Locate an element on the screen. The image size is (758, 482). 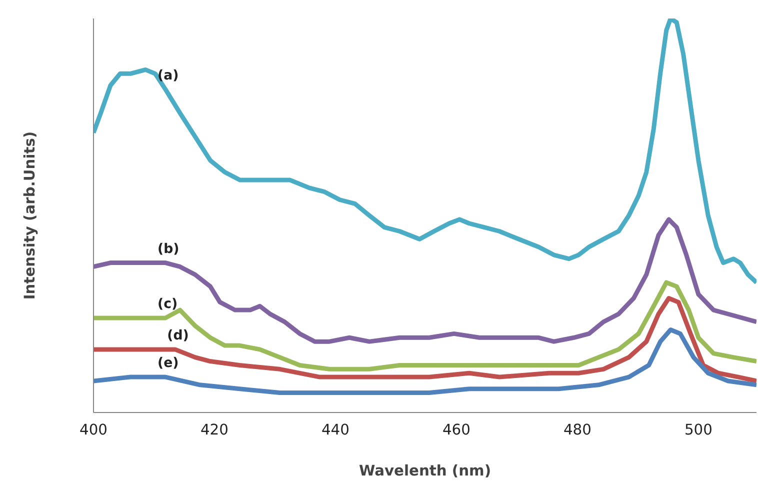
x-tick-label: 460 is located at coordinates (456, 430).